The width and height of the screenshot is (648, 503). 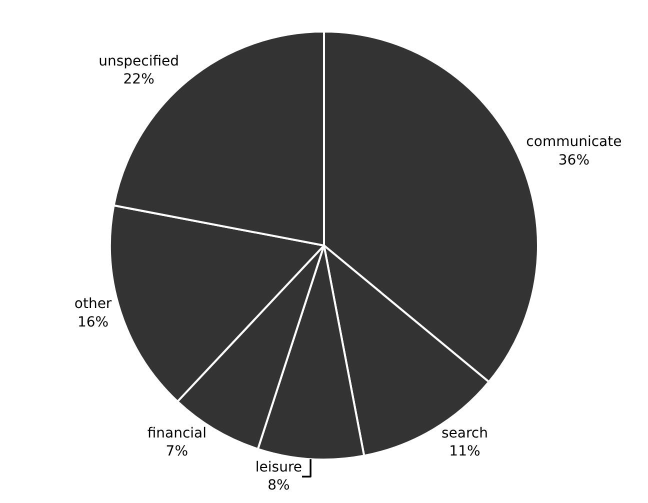 What do you see at coordinates (278, 467) in the screenshot?
I see `slice-label: leisure` at bounding box center [278, 467].